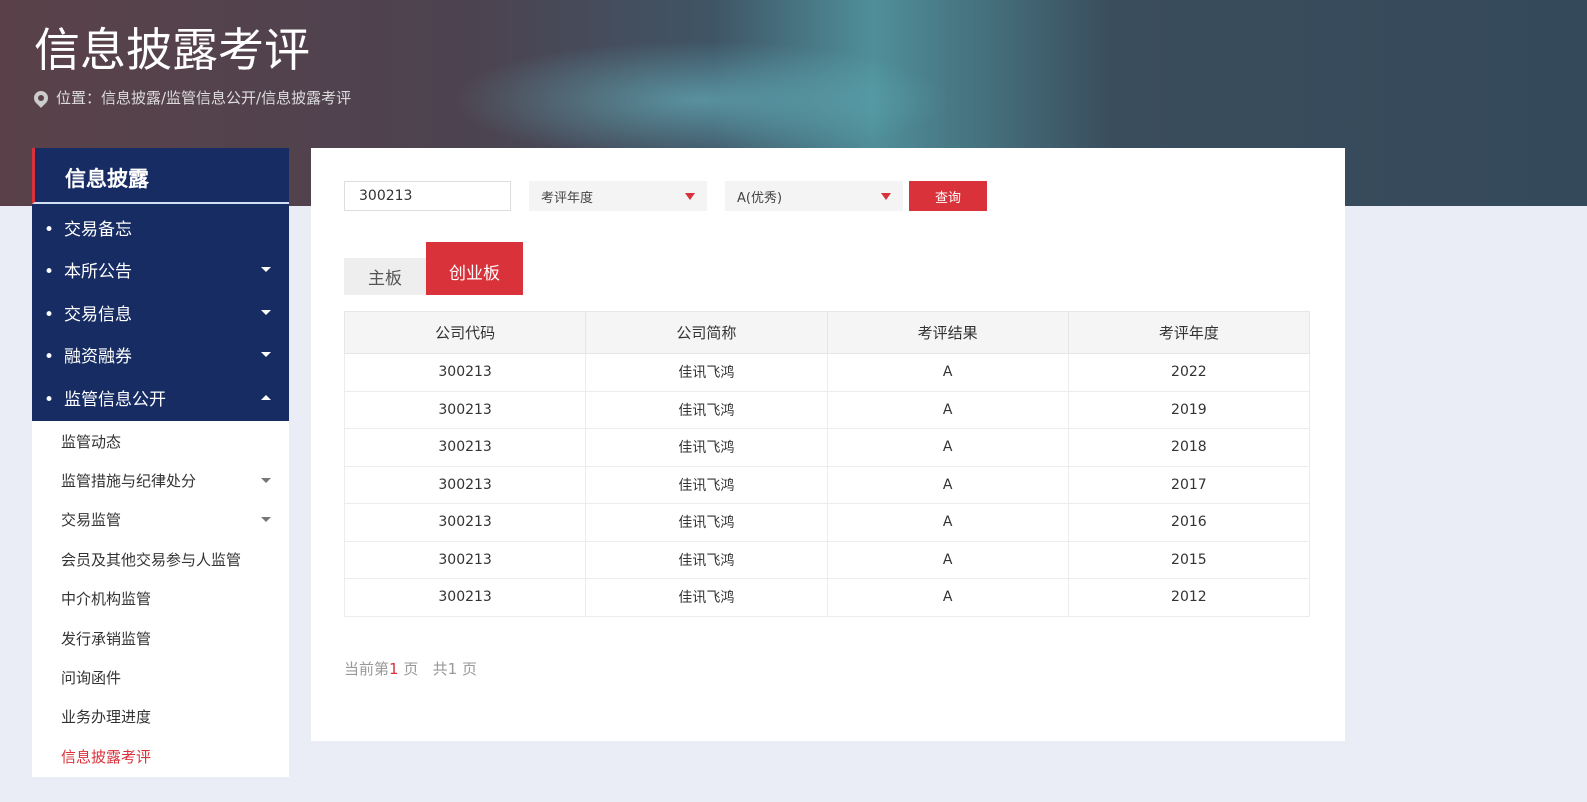  What do you see at coordinates (160, 176) in the screenshot?
I see `sidebar-title: 信息披露` at bounding box center [160, 176].